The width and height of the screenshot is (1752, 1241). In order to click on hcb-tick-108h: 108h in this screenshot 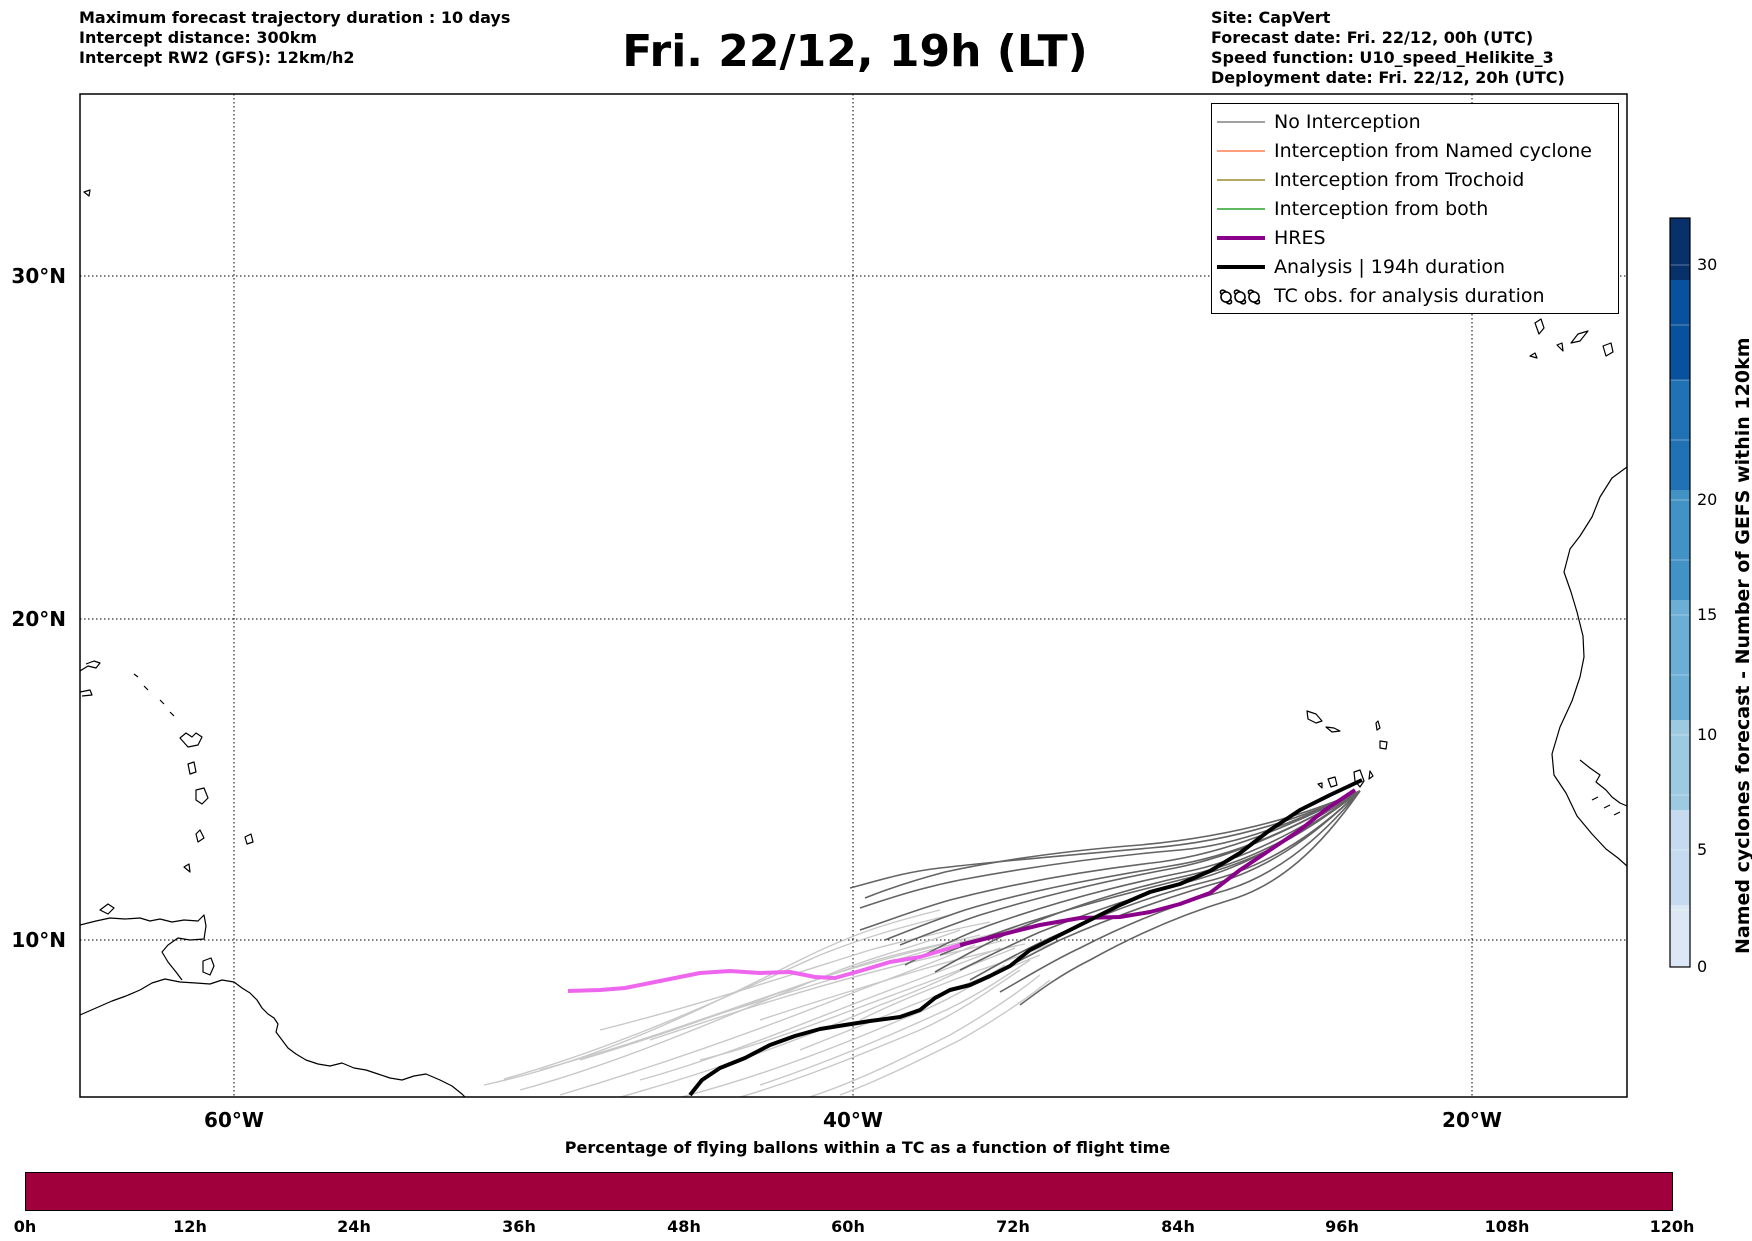, I will do `click(1507, 1226)`.